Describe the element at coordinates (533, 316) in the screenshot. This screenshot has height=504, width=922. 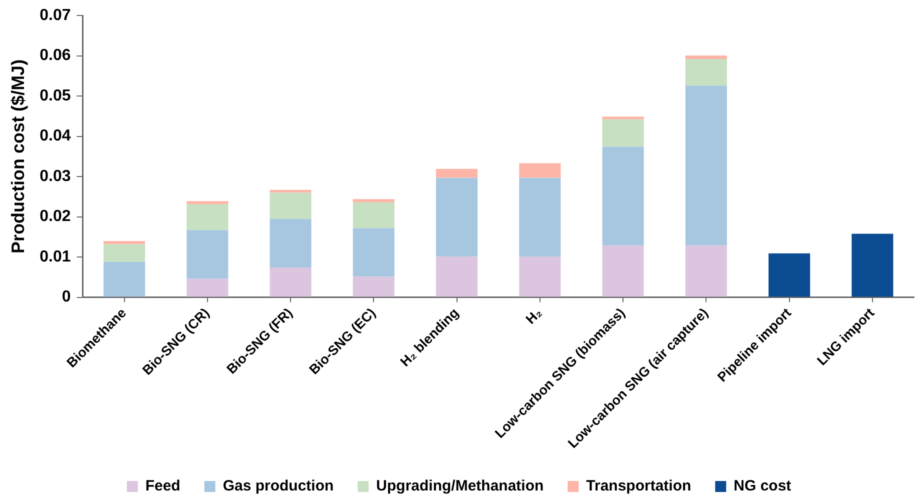
I see `x-tick-label: H₂` at that location.